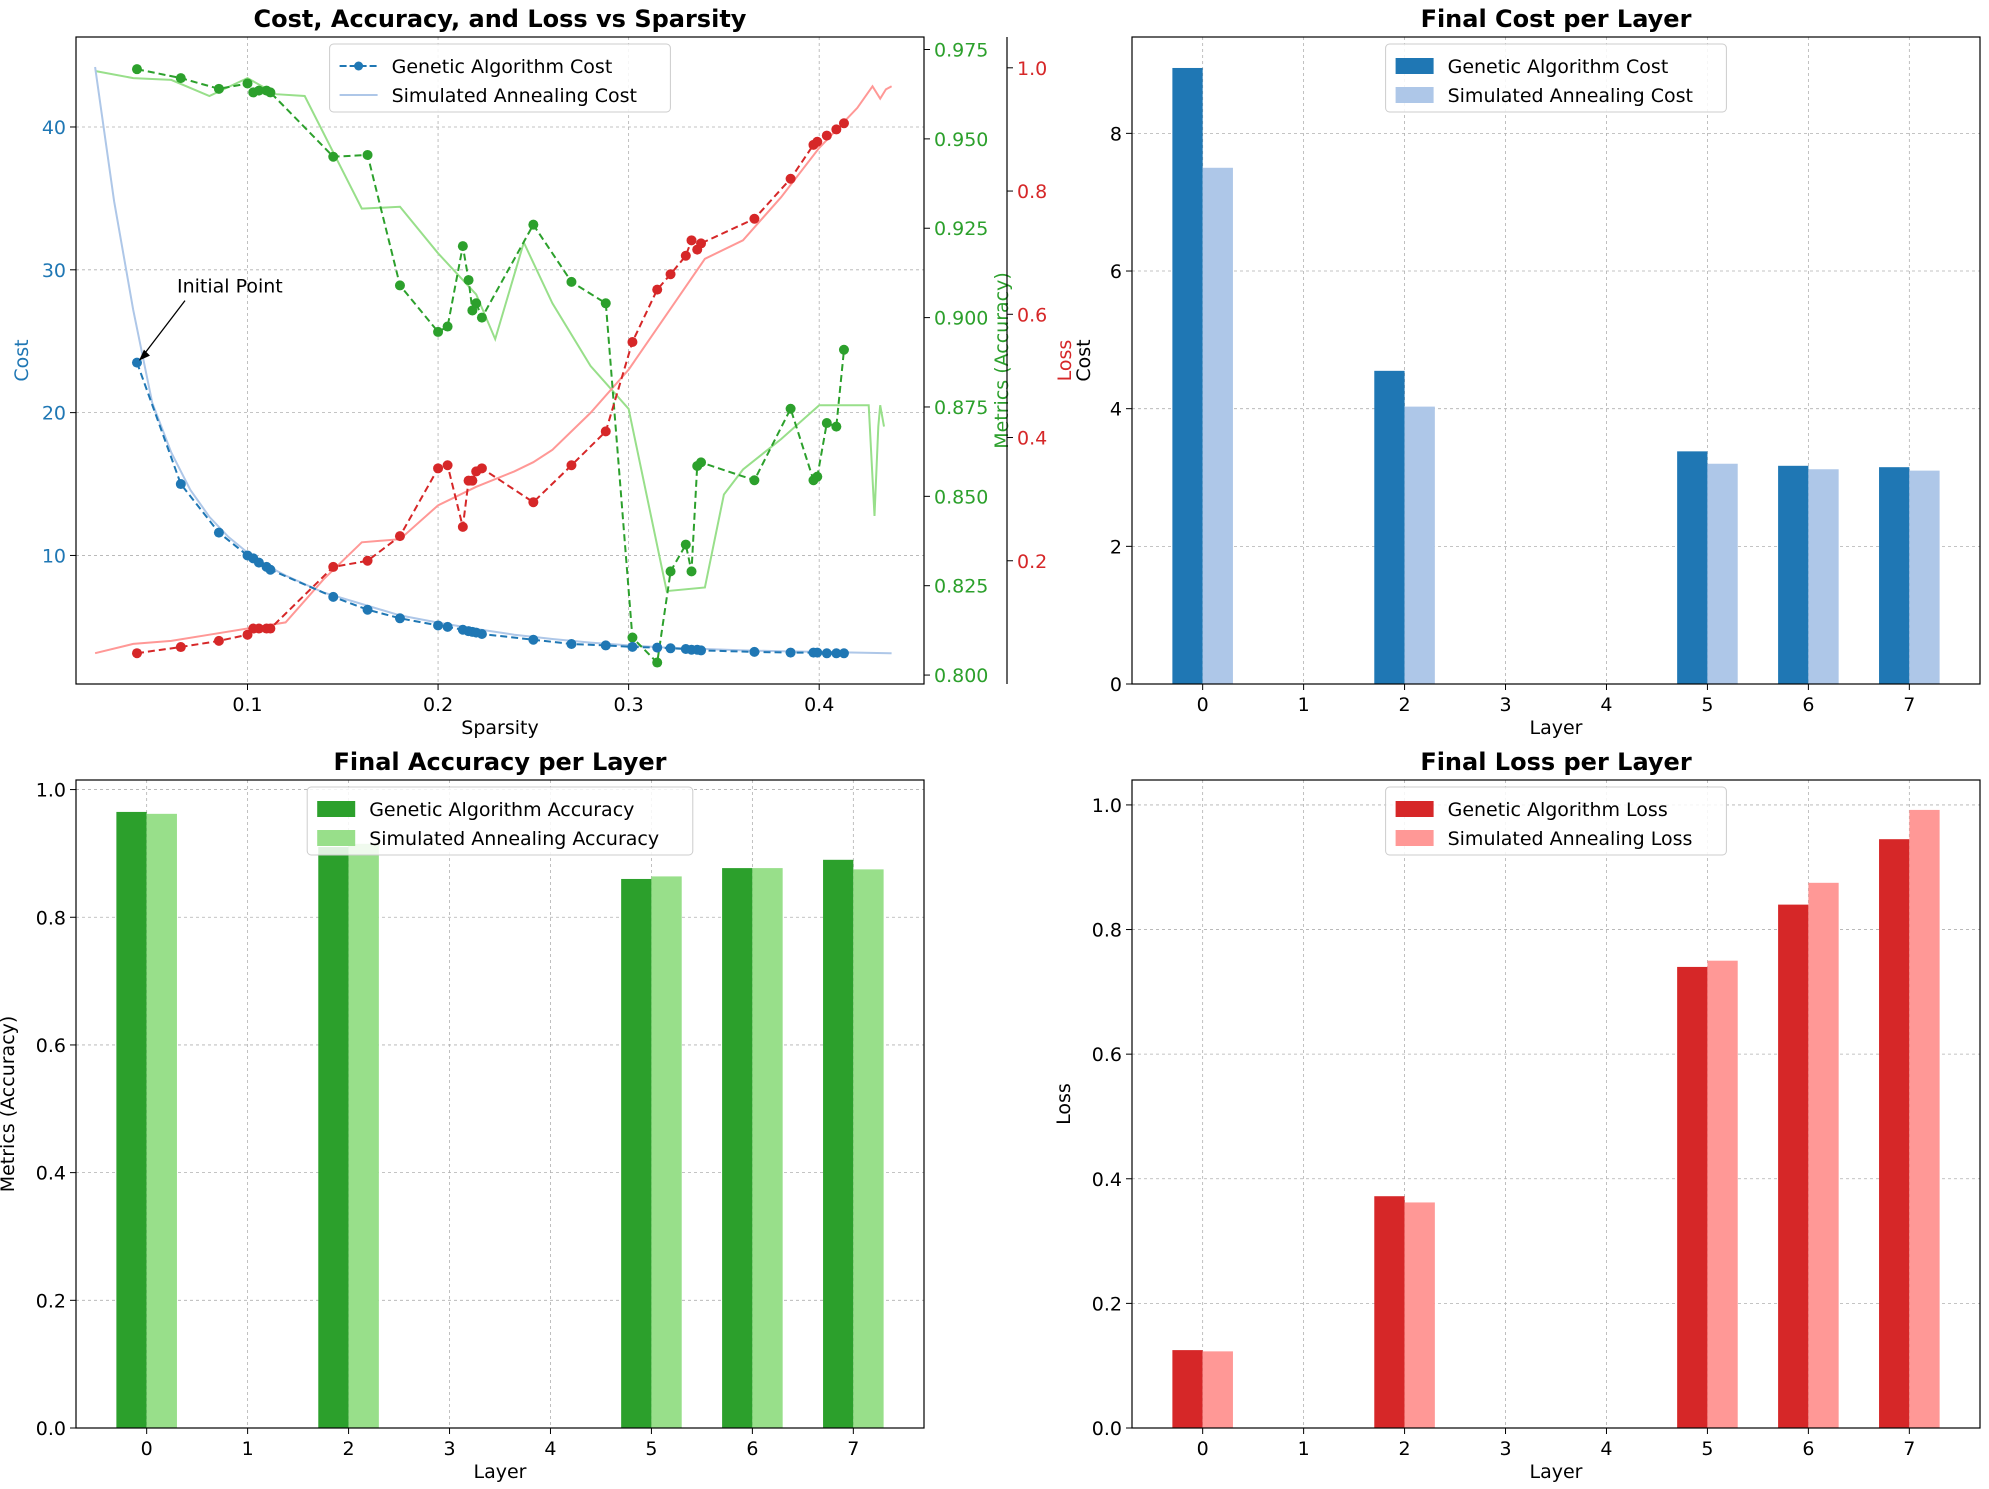 This screenshot has width=1989, height=1489. What do you see at coordinates (54, 556) in the screenshot?
I see `y-tick-label: 10` at bounding box center [54, 556].